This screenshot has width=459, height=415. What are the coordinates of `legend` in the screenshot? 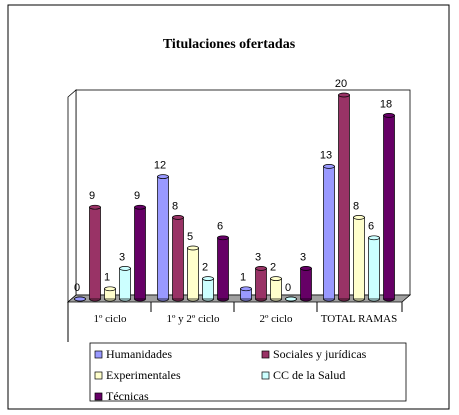 It's located at (248, 372).